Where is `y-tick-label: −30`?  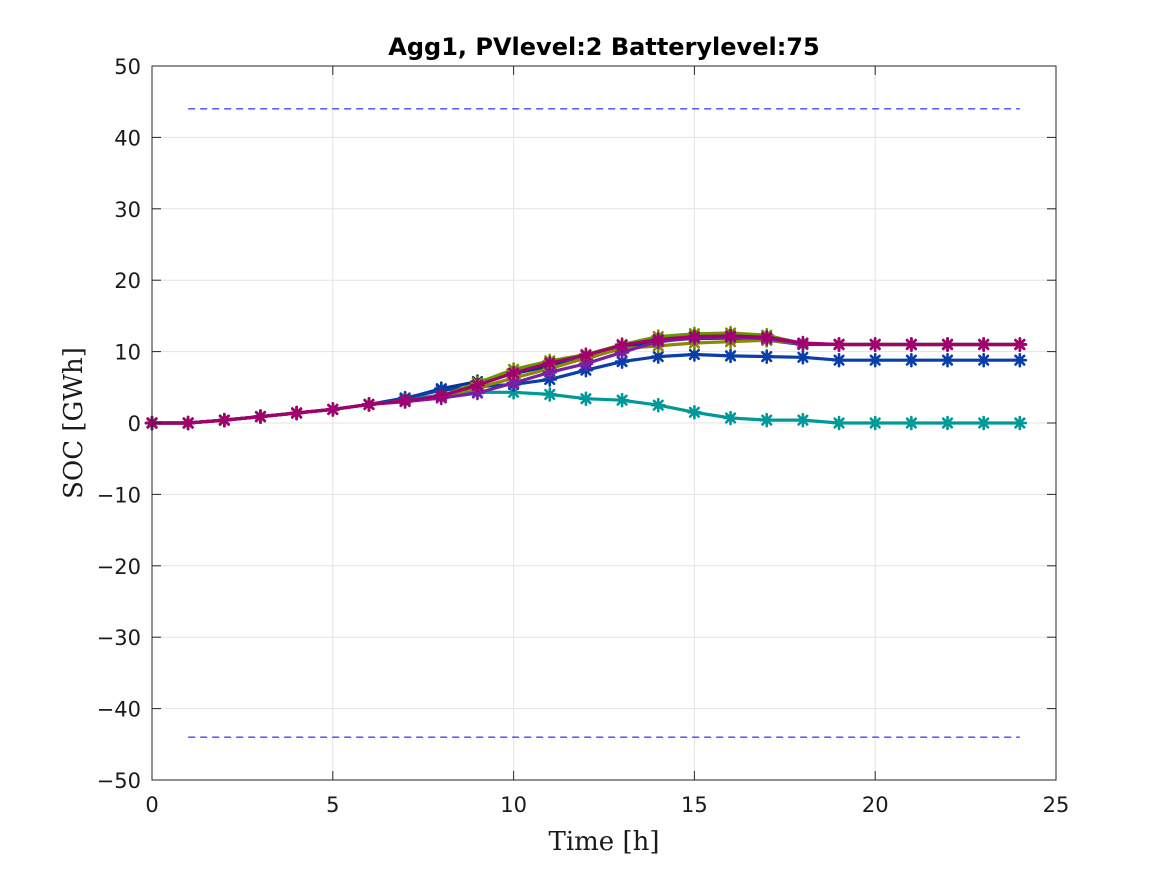
y-tick-label: −30 is located at coordinates (119, 638).